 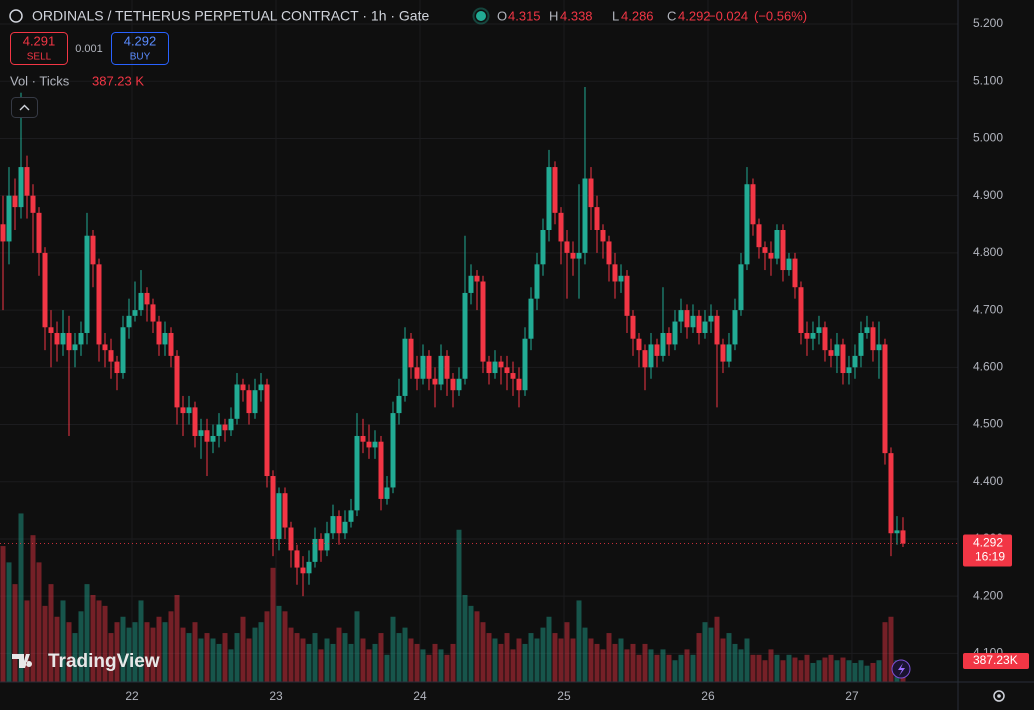 I want to click on collapse-button, so click(x=24, y=107).